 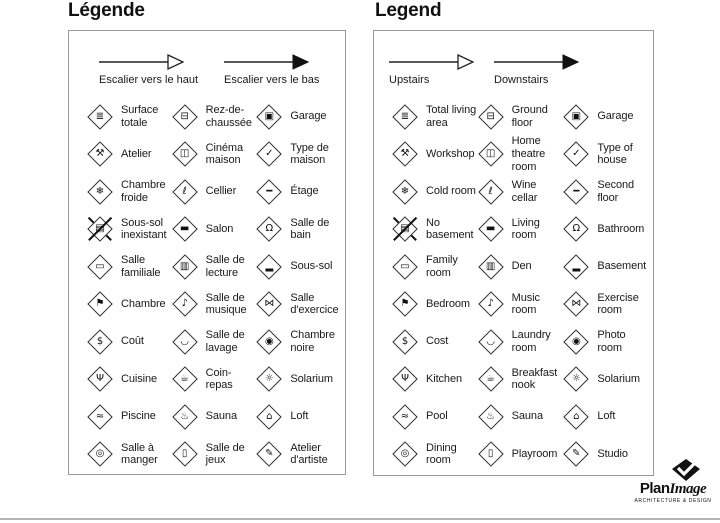 I want to click on icon-glyph: ⚑, so click(x=405, y=304).